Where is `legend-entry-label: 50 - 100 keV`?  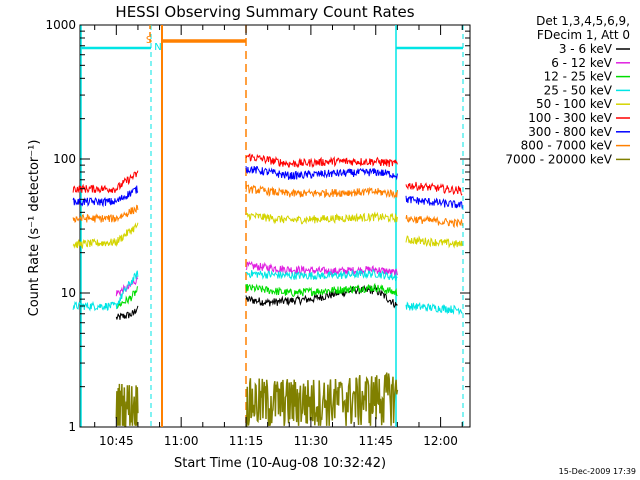
legend-entry-label: 50 - 100 keV is located at coordinates (574, 104).